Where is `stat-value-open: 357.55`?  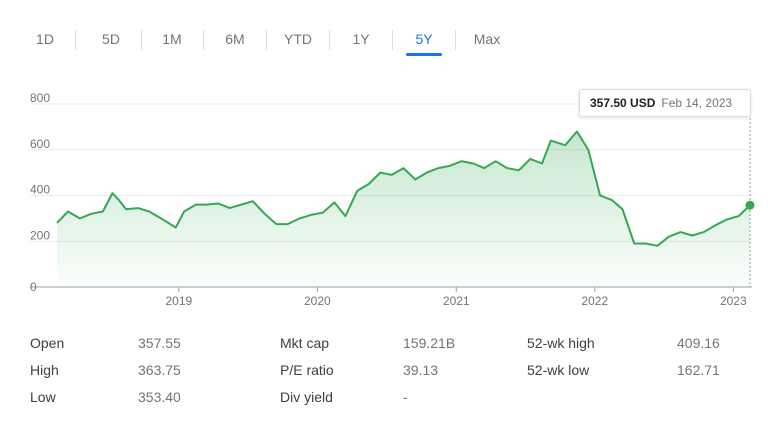 stat-value-open: 357.55 is located at coordinates (159, 343).